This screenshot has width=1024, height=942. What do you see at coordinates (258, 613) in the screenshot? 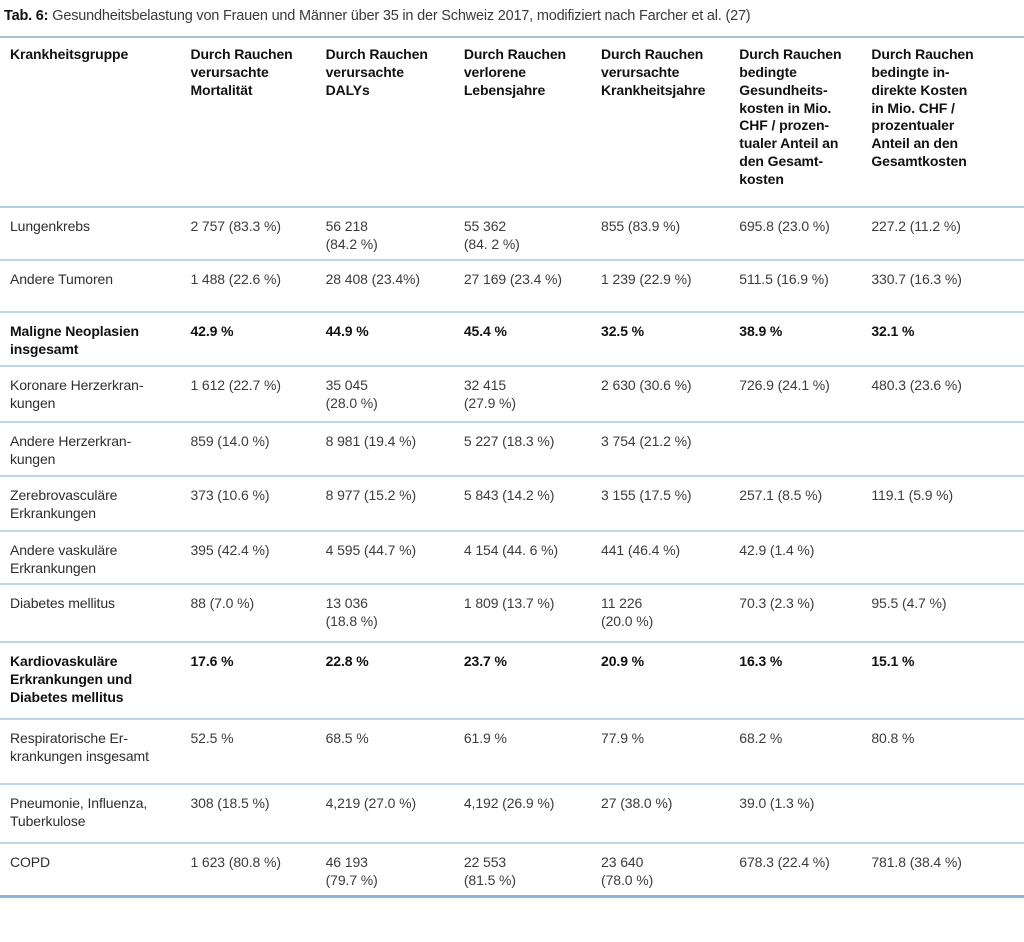
I see `cell-mortality: 88 (7.0 %)` at bounding box center [258, 613].